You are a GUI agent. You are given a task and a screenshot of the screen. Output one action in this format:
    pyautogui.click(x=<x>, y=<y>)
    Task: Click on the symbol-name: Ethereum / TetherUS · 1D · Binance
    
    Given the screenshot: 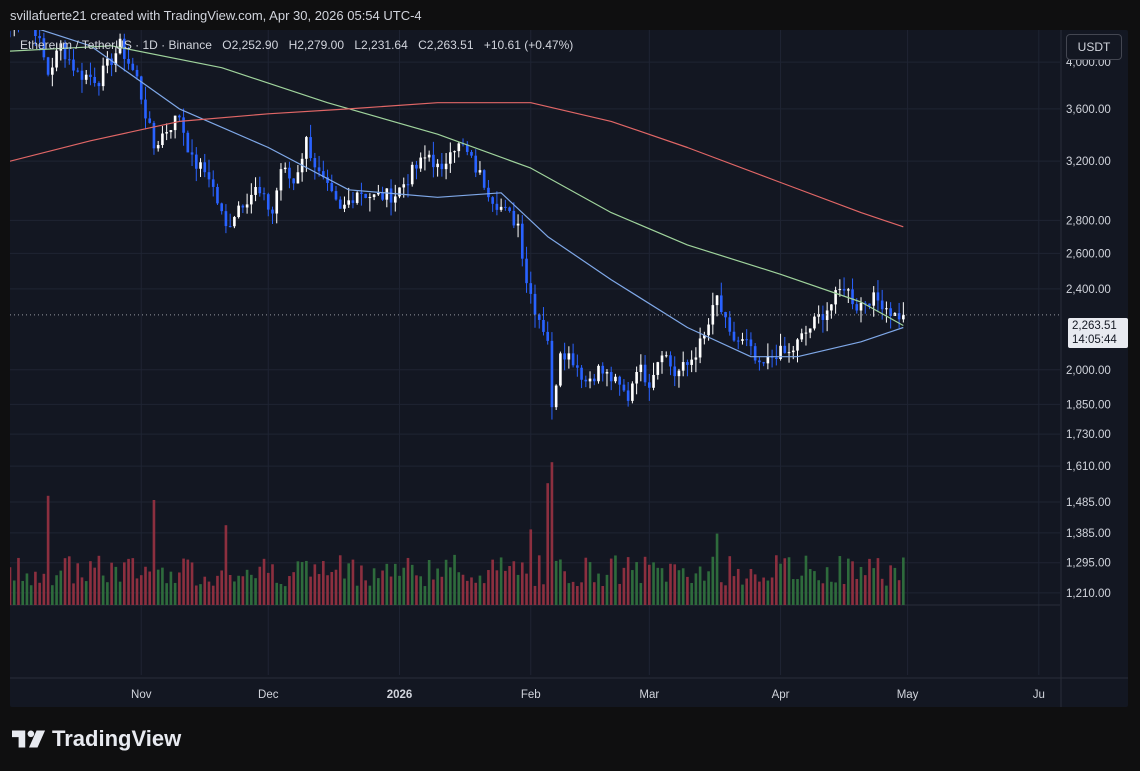 What is the action you would take?
    pyautogui.click(x=116, y=45)
    